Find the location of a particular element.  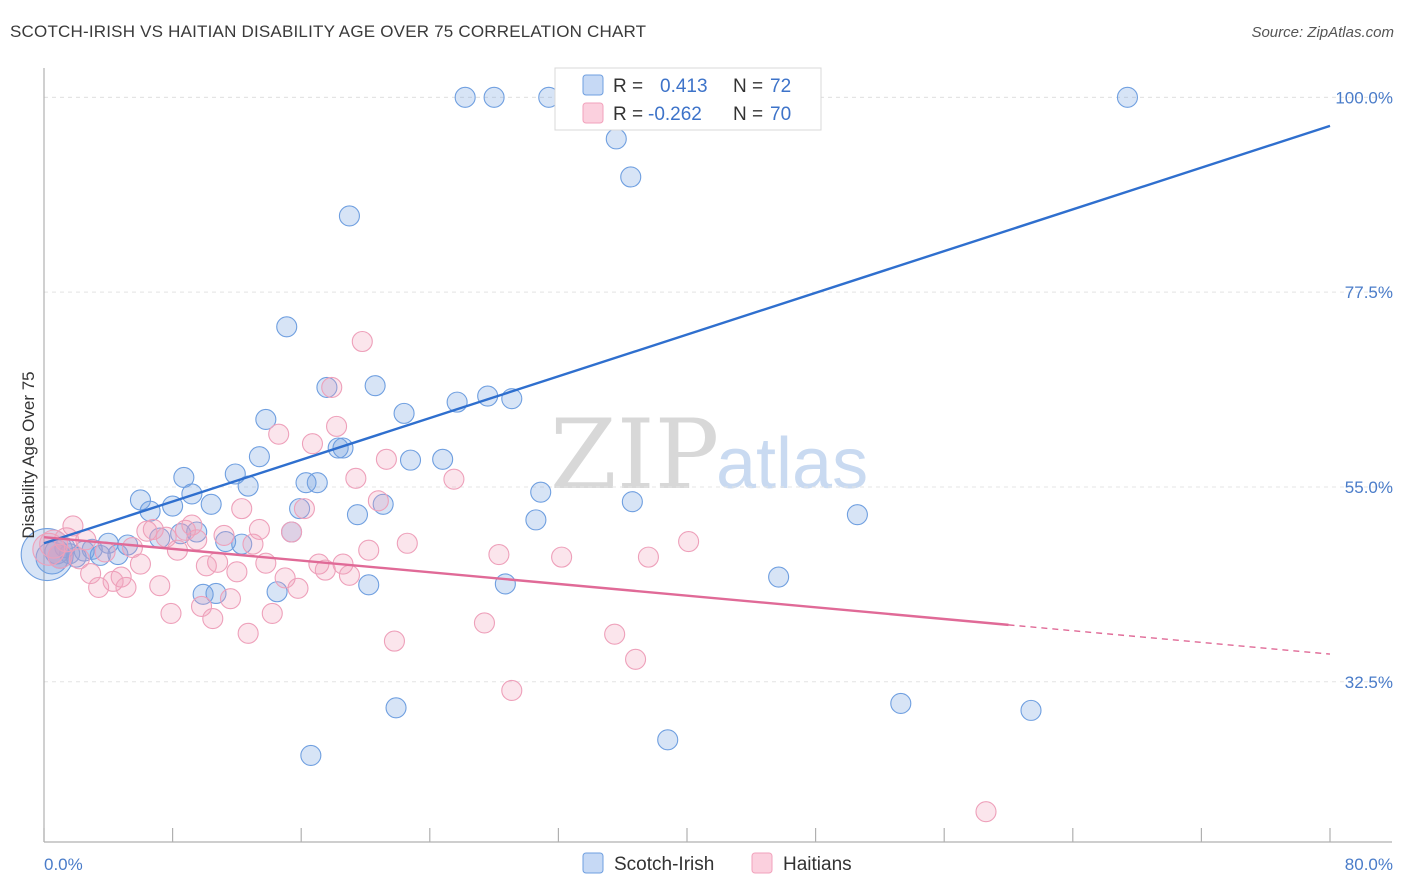

series-legend-label-scotch-irish: Scotch-Irish is located at coordinates (664, 864).